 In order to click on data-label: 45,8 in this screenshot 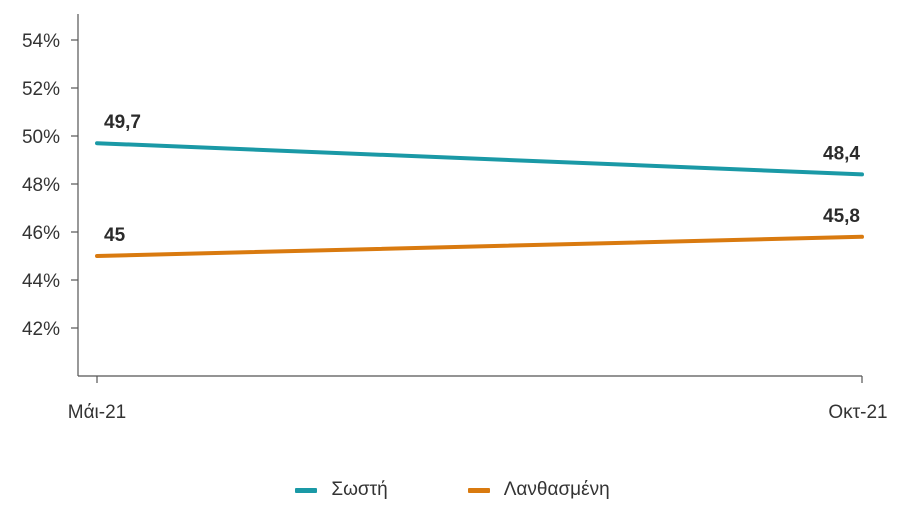, I will do `click(841, 216)`.